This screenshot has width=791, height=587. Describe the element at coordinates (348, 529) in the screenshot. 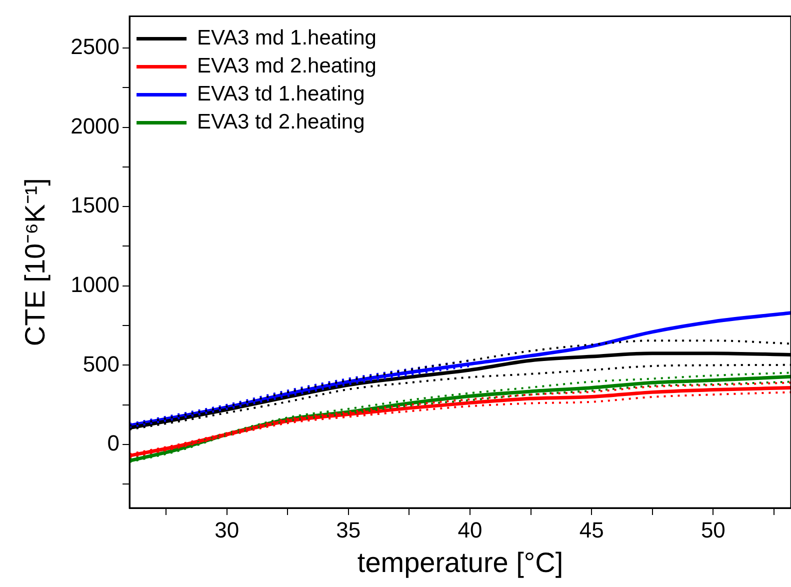

I see `x-tick-label: 35` at that location.